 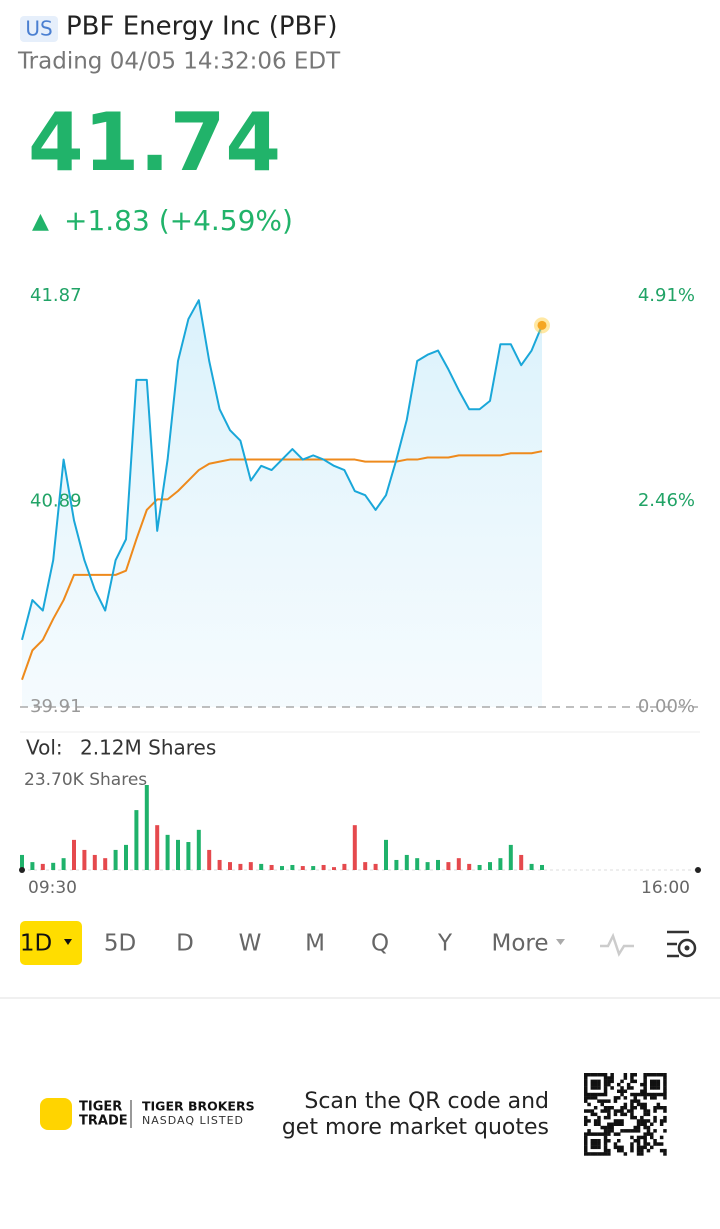 I want to click on y-tick-label: 40.89, so click(x=56, y=501).